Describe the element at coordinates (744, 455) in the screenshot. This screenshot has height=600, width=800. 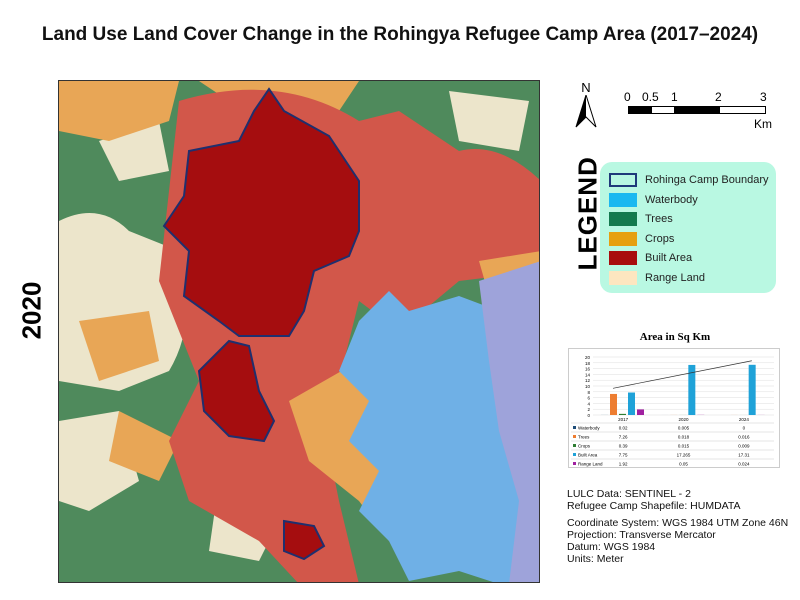
I see `table-cell: 17.31` at that location.